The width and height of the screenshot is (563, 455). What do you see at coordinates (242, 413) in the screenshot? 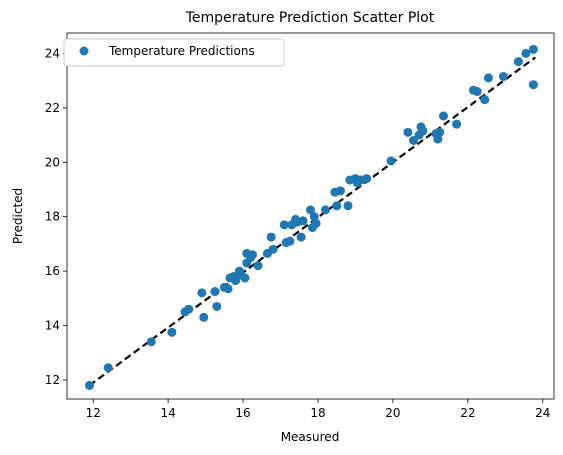
I see `x-tick-label: 16` at bounding box center [242, 413].